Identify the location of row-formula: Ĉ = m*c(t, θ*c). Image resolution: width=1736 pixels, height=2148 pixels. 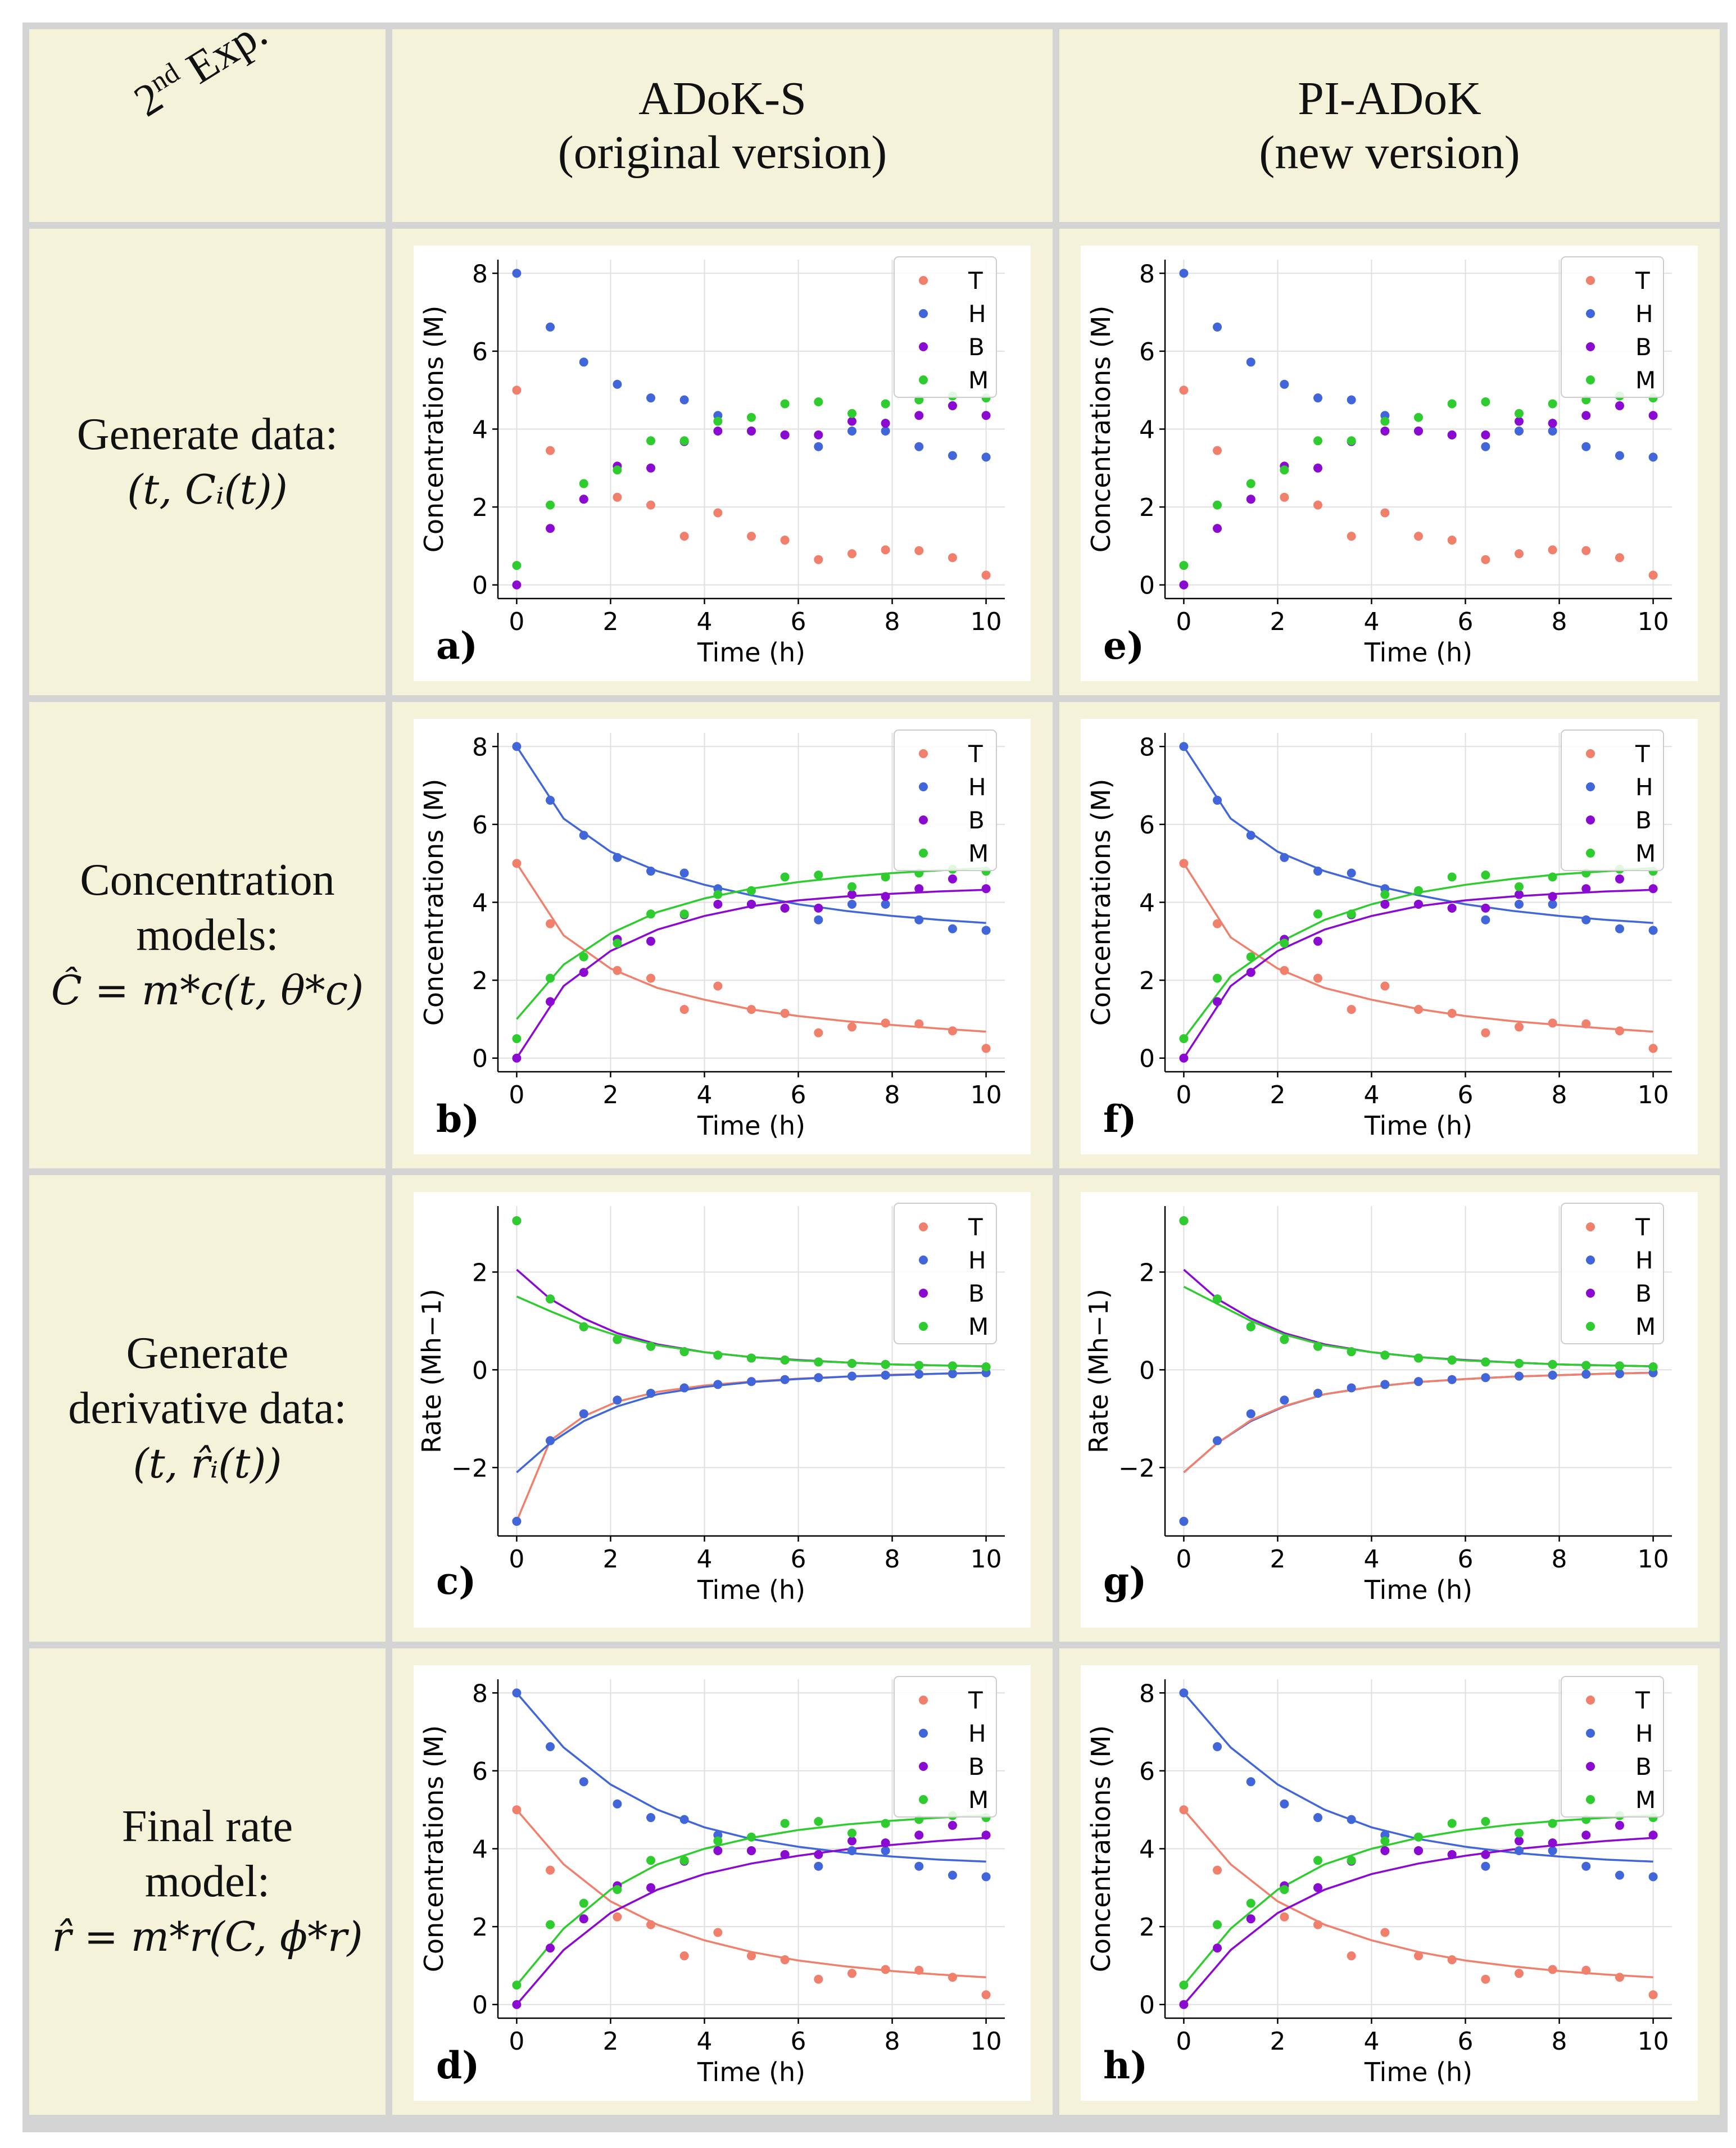
(208, 991).